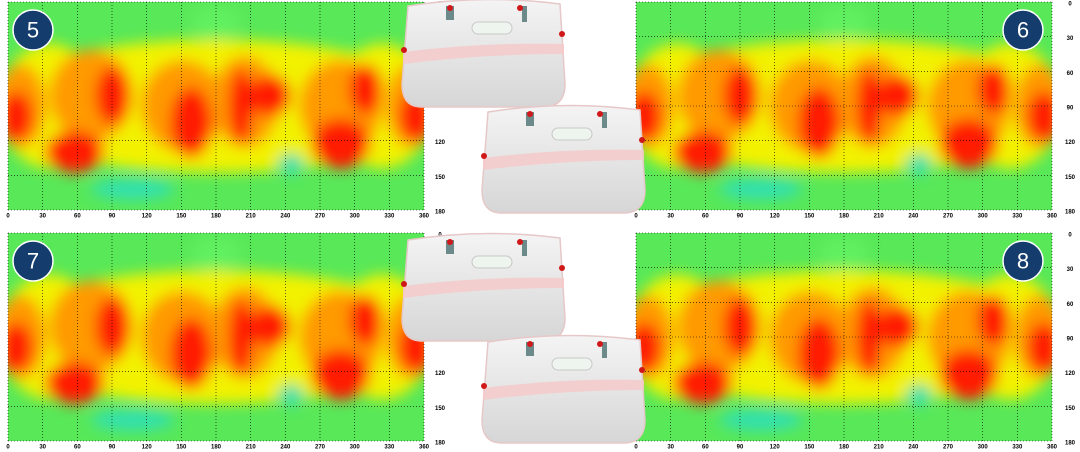 This screenshot has height=452, width=1080. I want to click on badge-label: 7, so click(33, 261).